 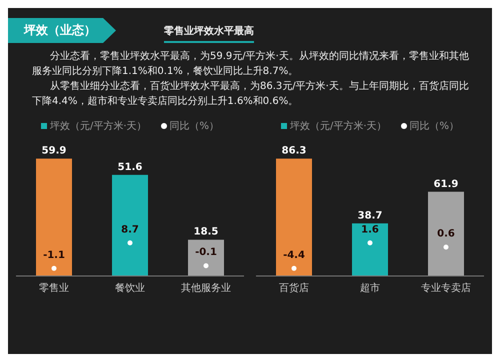 What do you see at coordinates (370, 230) in the screenshot?
I see `data-label: 1.6` at bounding box center [370, 230].